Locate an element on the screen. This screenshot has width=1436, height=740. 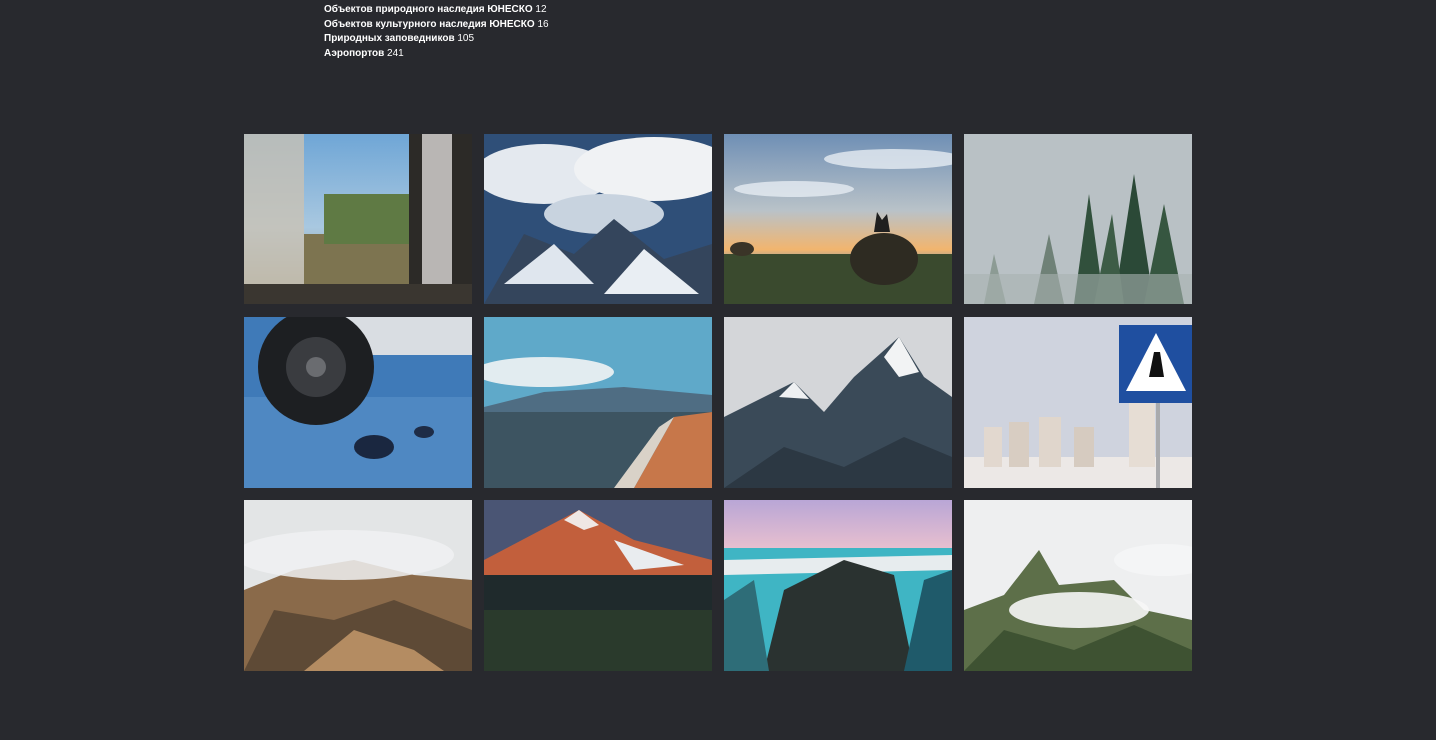
stat-label: Объектов культурного наследия ЮНЕСКО is located at coordinates (429, 24).